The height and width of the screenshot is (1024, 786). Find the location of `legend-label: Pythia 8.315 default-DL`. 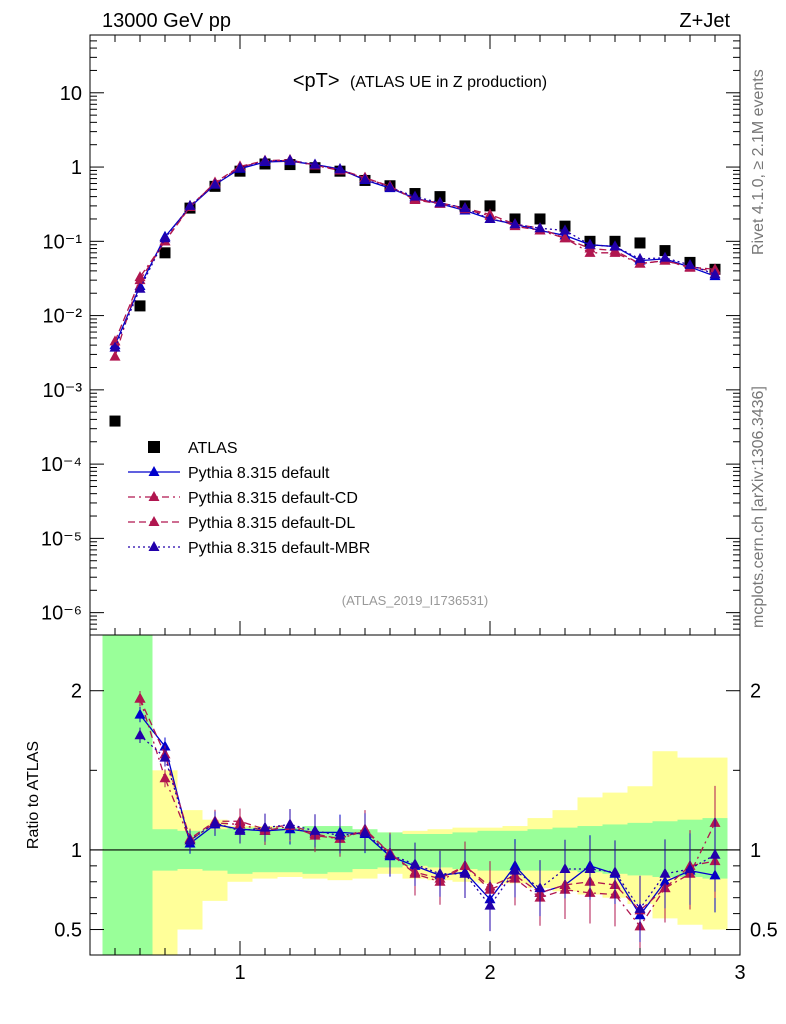

legend-label: Pythia 8.315 default-DL is located at coordinates (271, 523).